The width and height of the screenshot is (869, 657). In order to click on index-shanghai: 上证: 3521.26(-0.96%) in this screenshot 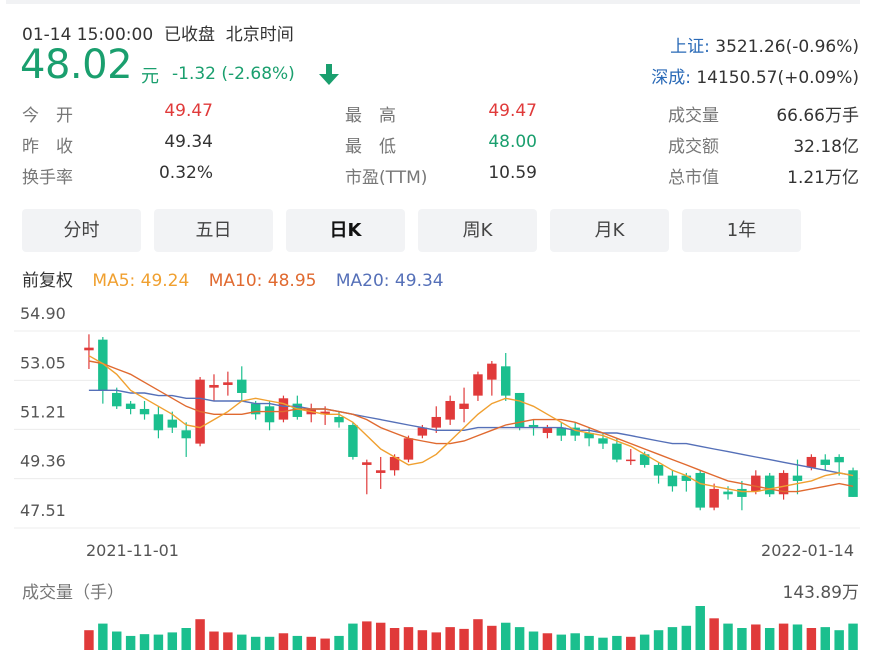, I will do `click(764, 44)`.